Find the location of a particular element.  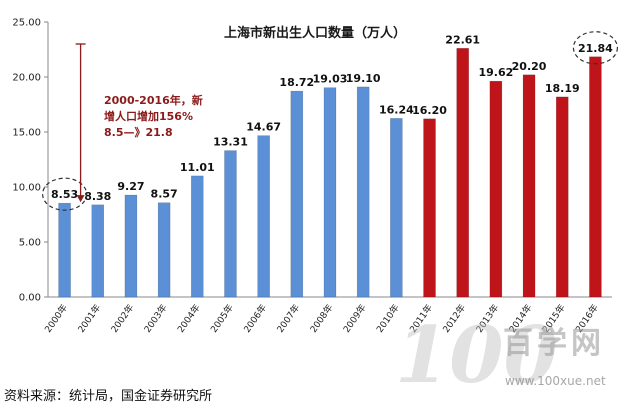

source-note: 资料来源：统计局，国金证券研究所 is located at coordinates (108, 396).